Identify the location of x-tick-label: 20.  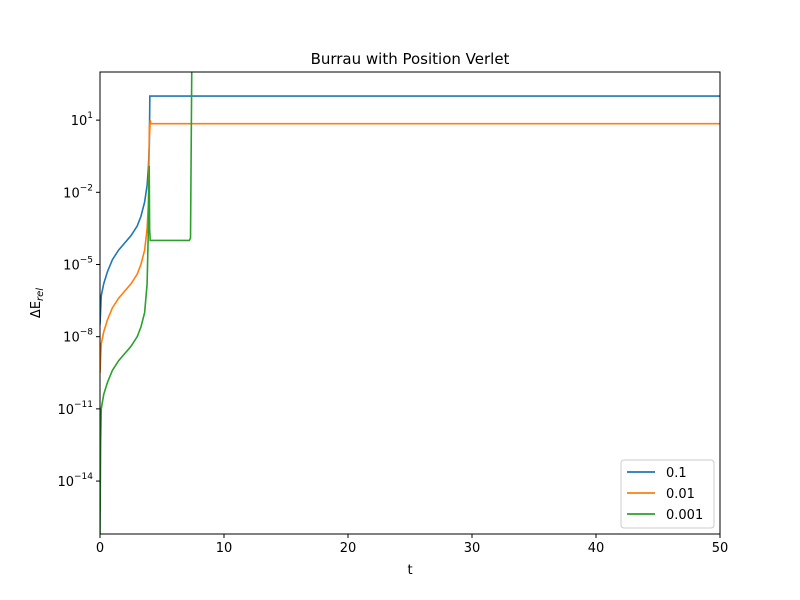
(348, 548).